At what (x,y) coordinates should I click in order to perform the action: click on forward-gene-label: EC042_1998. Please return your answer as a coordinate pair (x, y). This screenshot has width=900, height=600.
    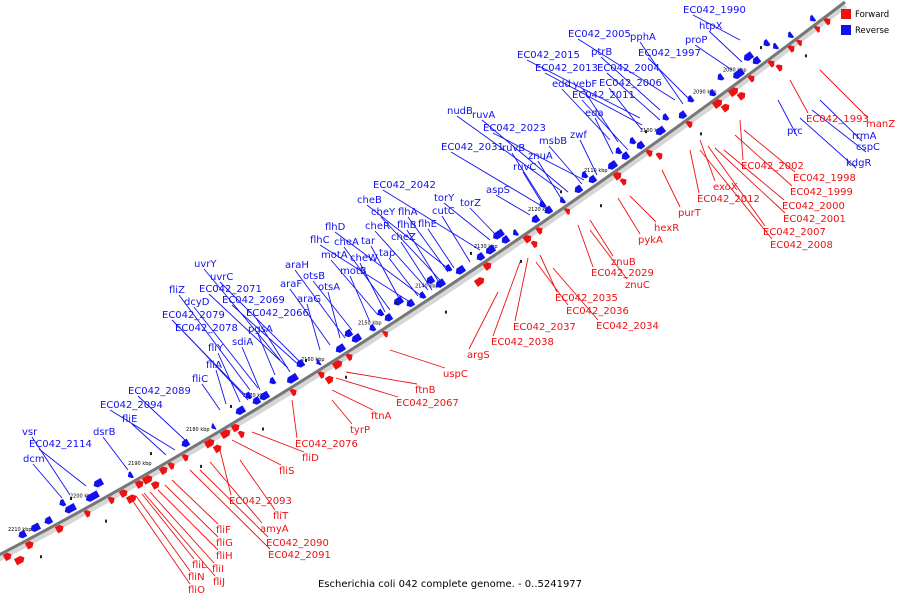
    Looking at the image, I should click on (824, 178).